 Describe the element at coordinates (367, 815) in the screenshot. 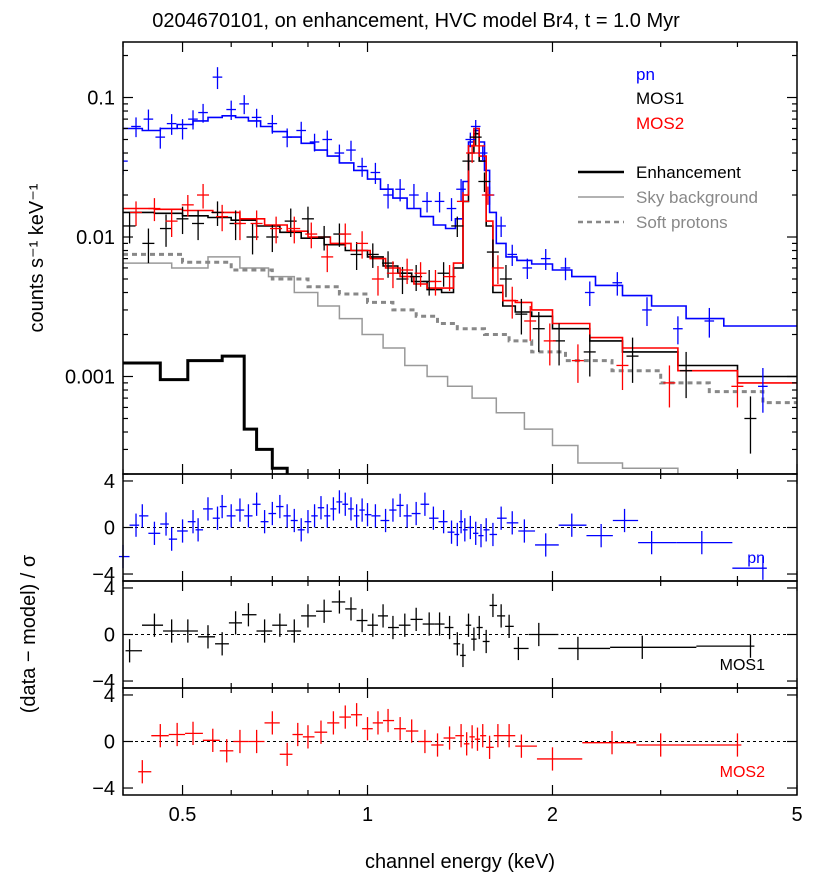

I see `x-tick-label: 1` at that location.